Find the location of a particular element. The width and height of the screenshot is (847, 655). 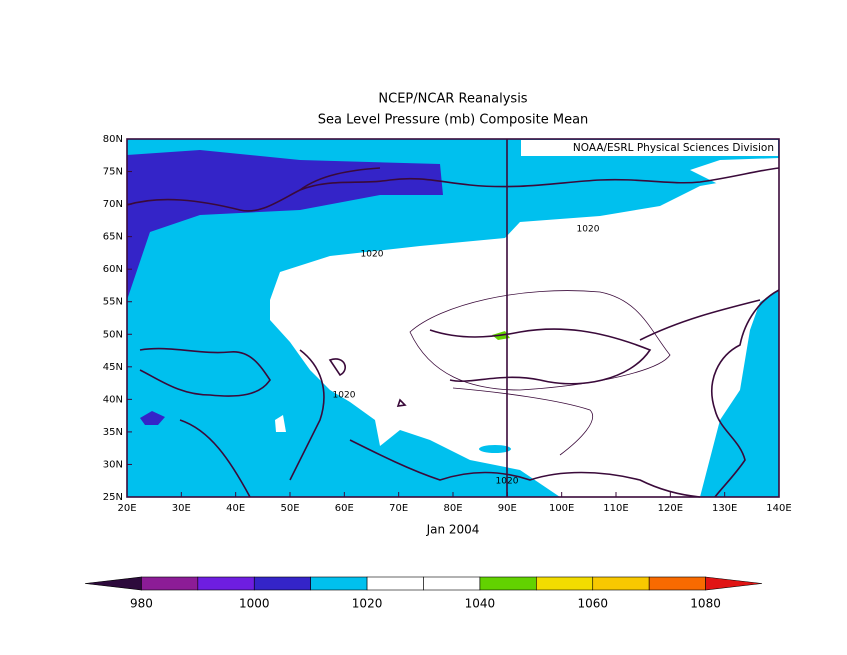

colorbar-label: 980 is located at coordinates (141, 604).